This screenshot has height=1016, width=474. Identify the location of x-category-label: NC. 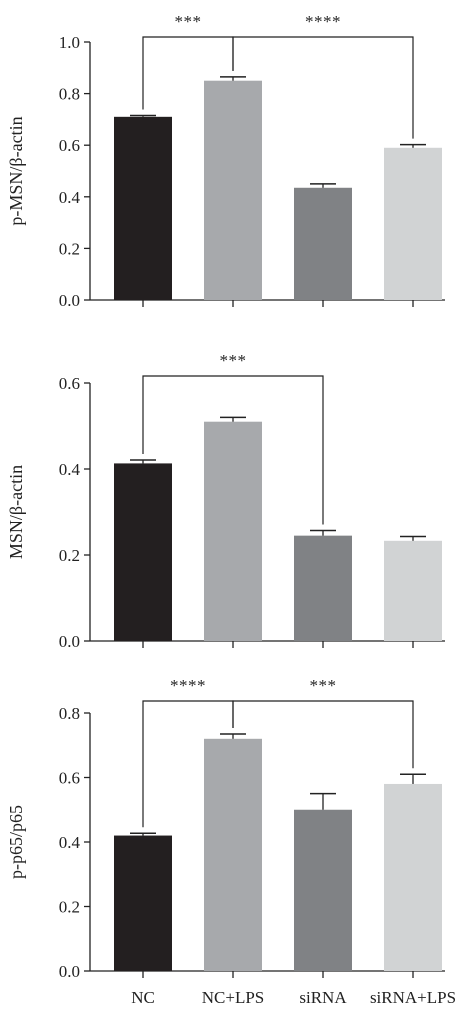
(143, 997).